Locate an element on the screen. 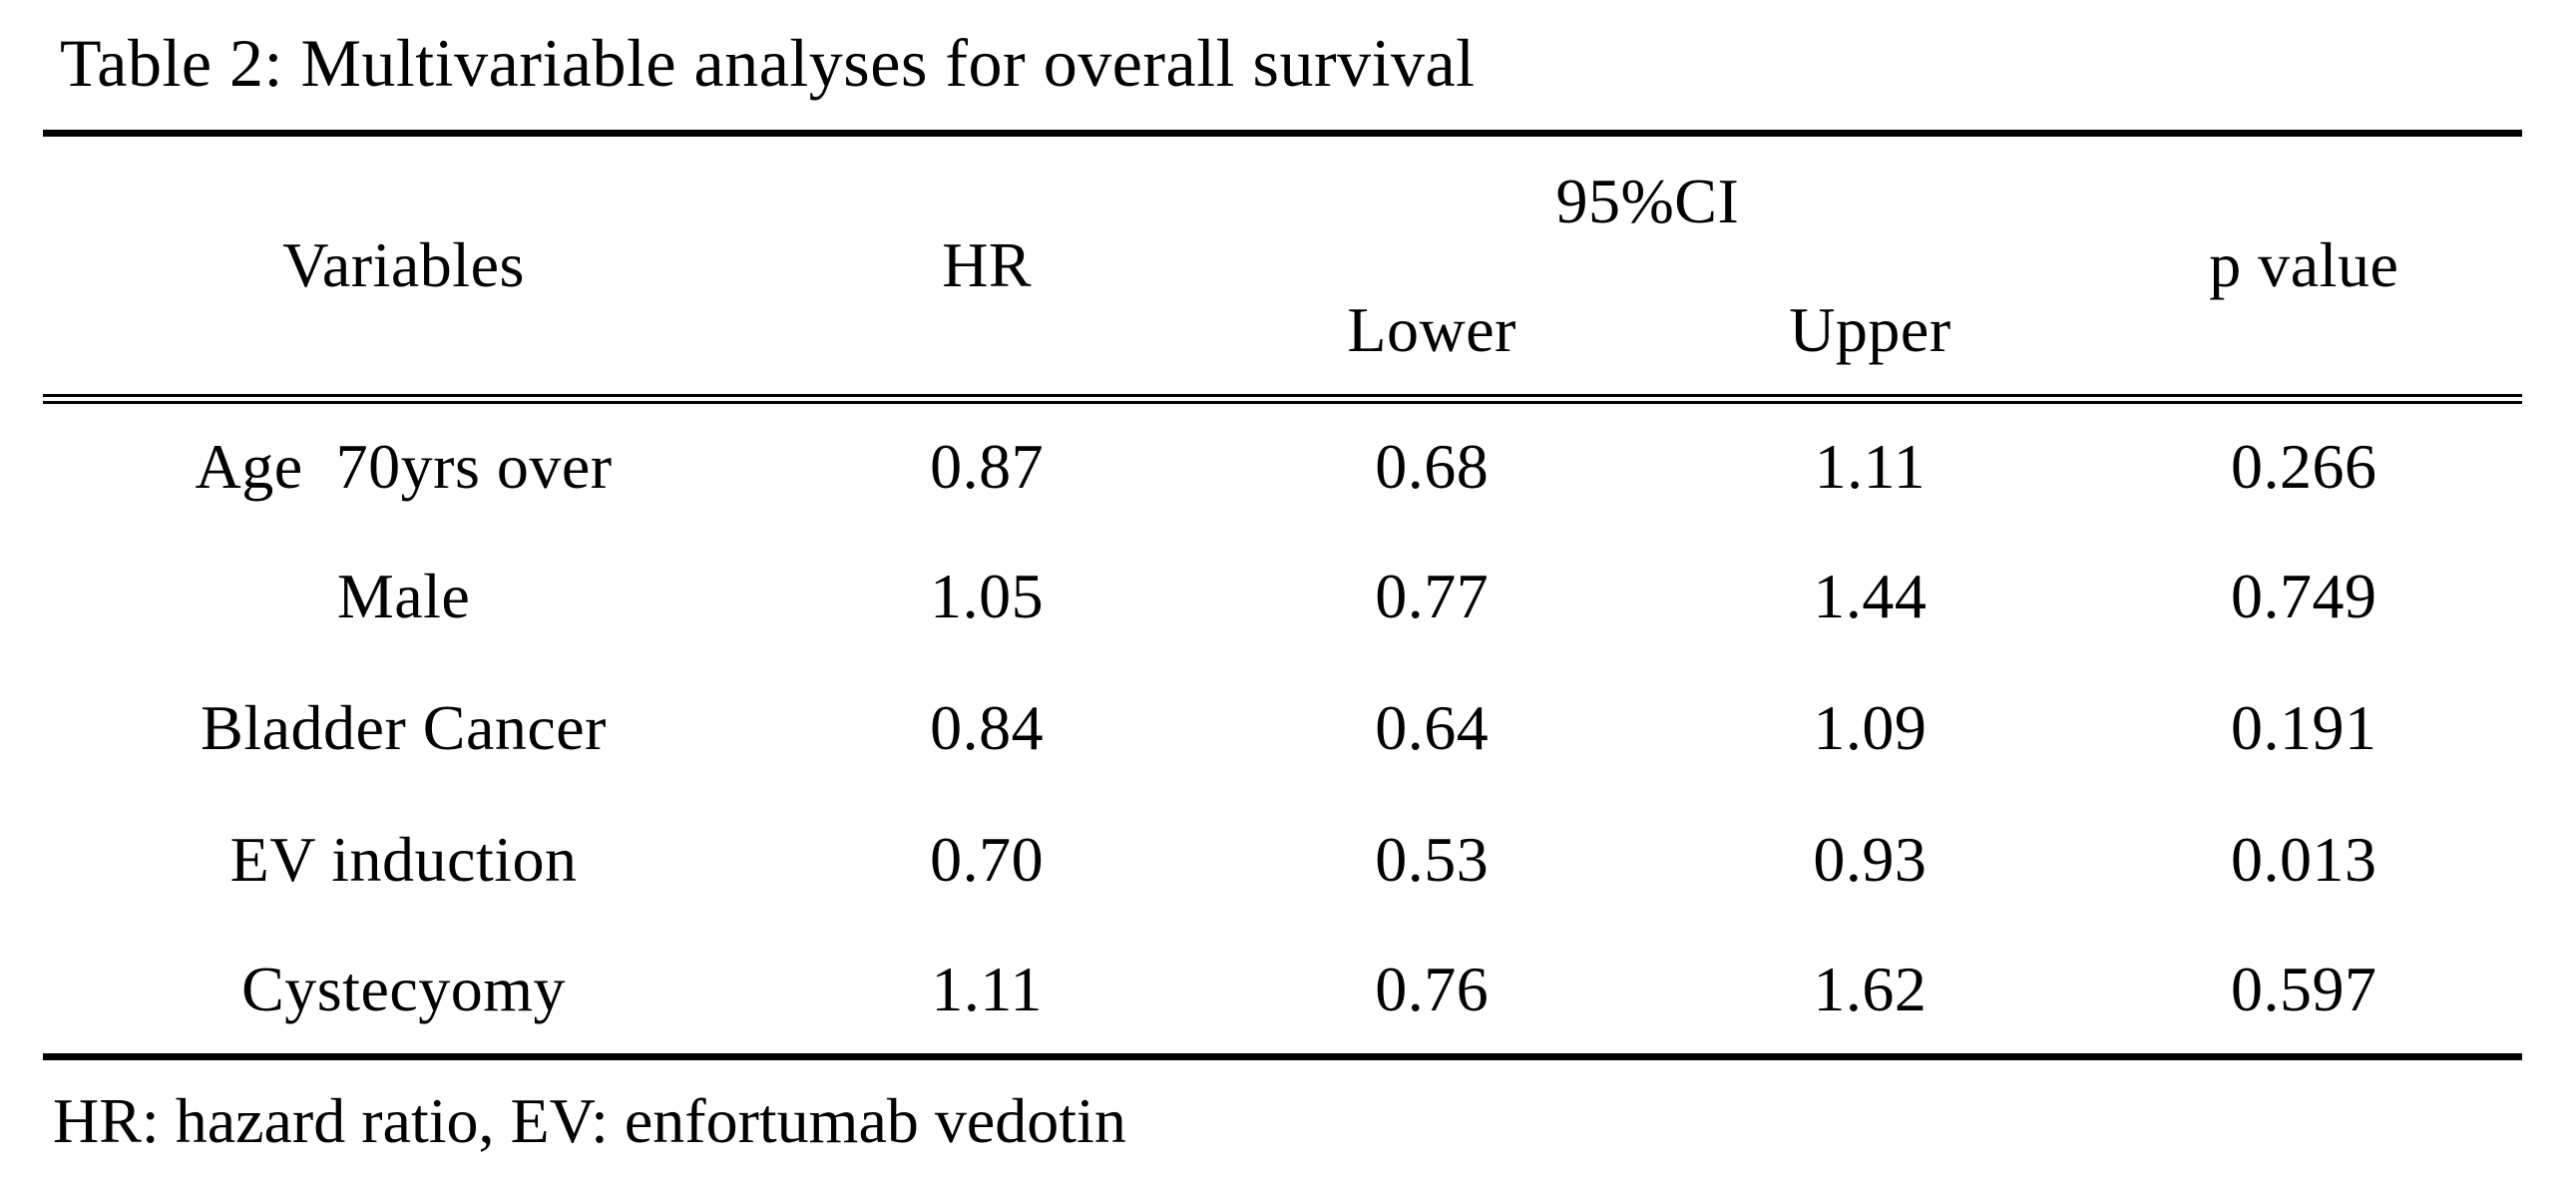 This screenshot has height=1179, width=2576. cell-hr: 1.11 is located at coordinates (987, 988).